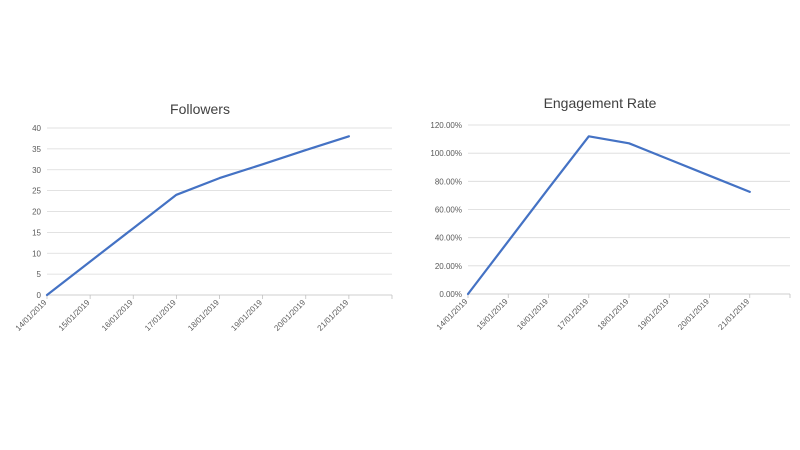 The width and height of the screenshot is (800, 450). What do you see at coordinates (36, 253) in the screenshot?
I see `y-tick-label: 10` at bounding box center [36, 253].